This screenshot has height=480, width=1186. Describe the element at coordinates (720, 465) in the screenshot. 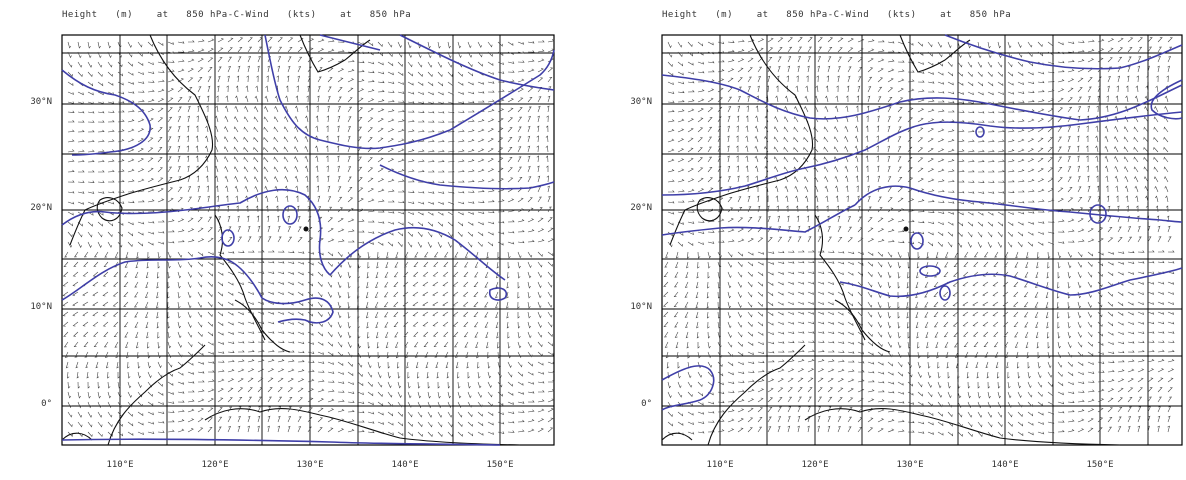

I see `lon-label-110e: 110°E` at that location.